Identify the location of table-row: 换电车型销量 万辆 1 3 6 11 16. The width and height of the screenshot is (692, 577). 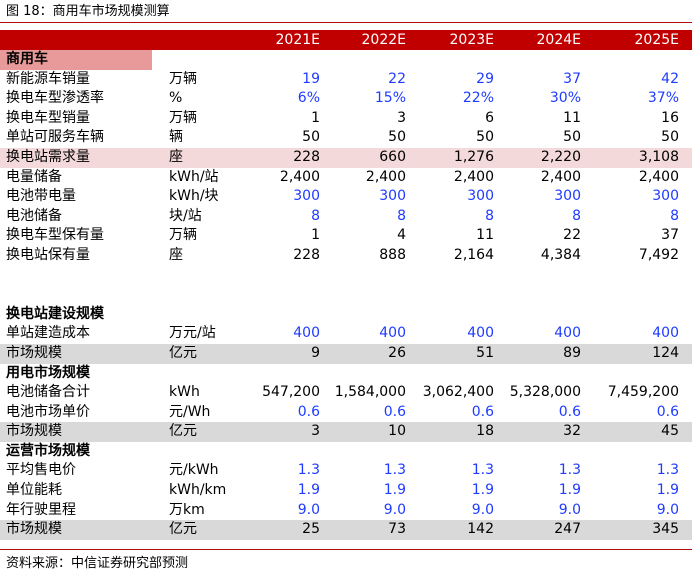
(346, 119).